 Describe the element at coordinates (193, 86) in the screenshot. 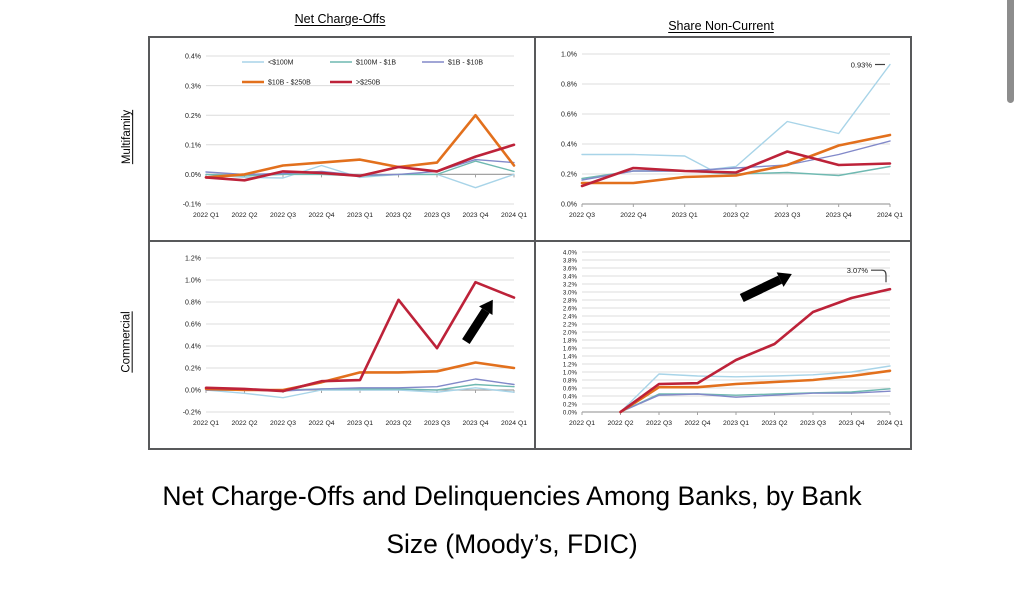

I see `y-axis-tick-label: 0.3%` at that location.